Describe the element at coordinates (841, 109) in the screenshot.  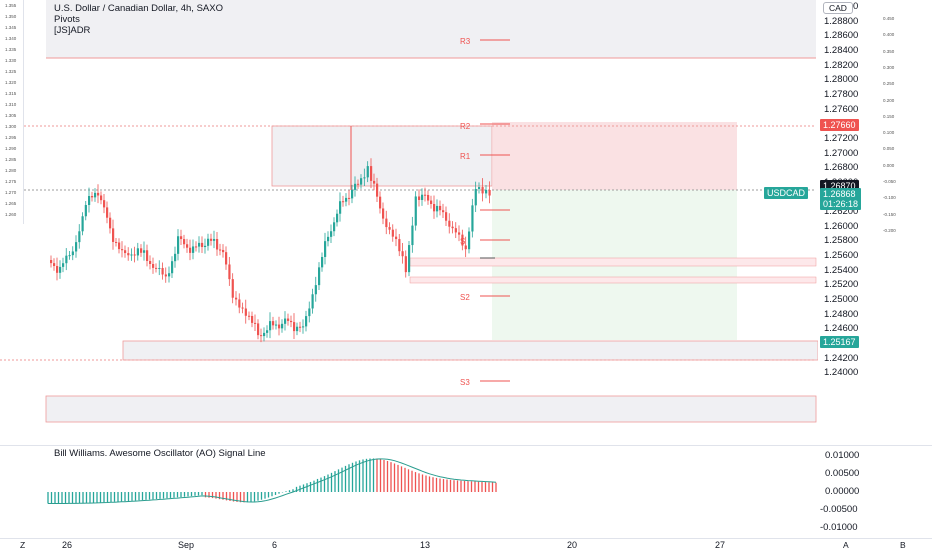
I see `price-tick: 1.27600` at that location.